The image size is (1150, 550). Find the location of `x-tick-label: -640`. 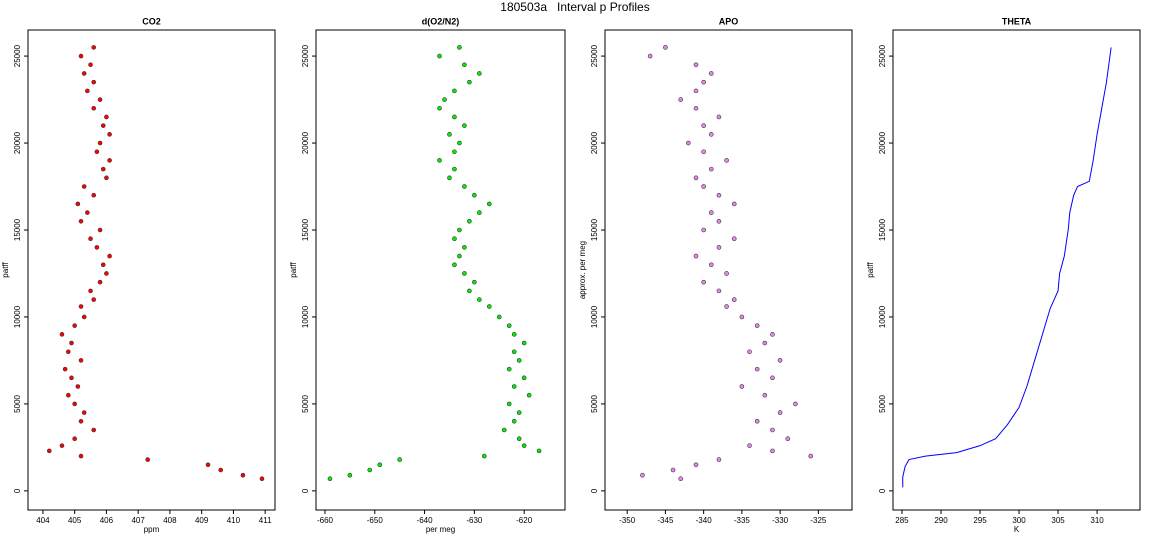

x-tick-label: -640 is located at coordinates (425, 520).